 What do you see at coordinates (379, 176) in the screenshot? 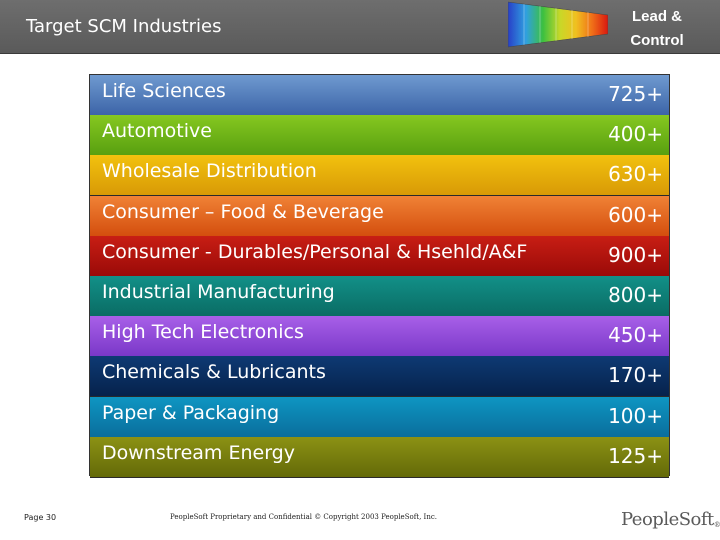
I see `industry-row: Wholesale Distribution 630+` at bounding box center [379, 176].